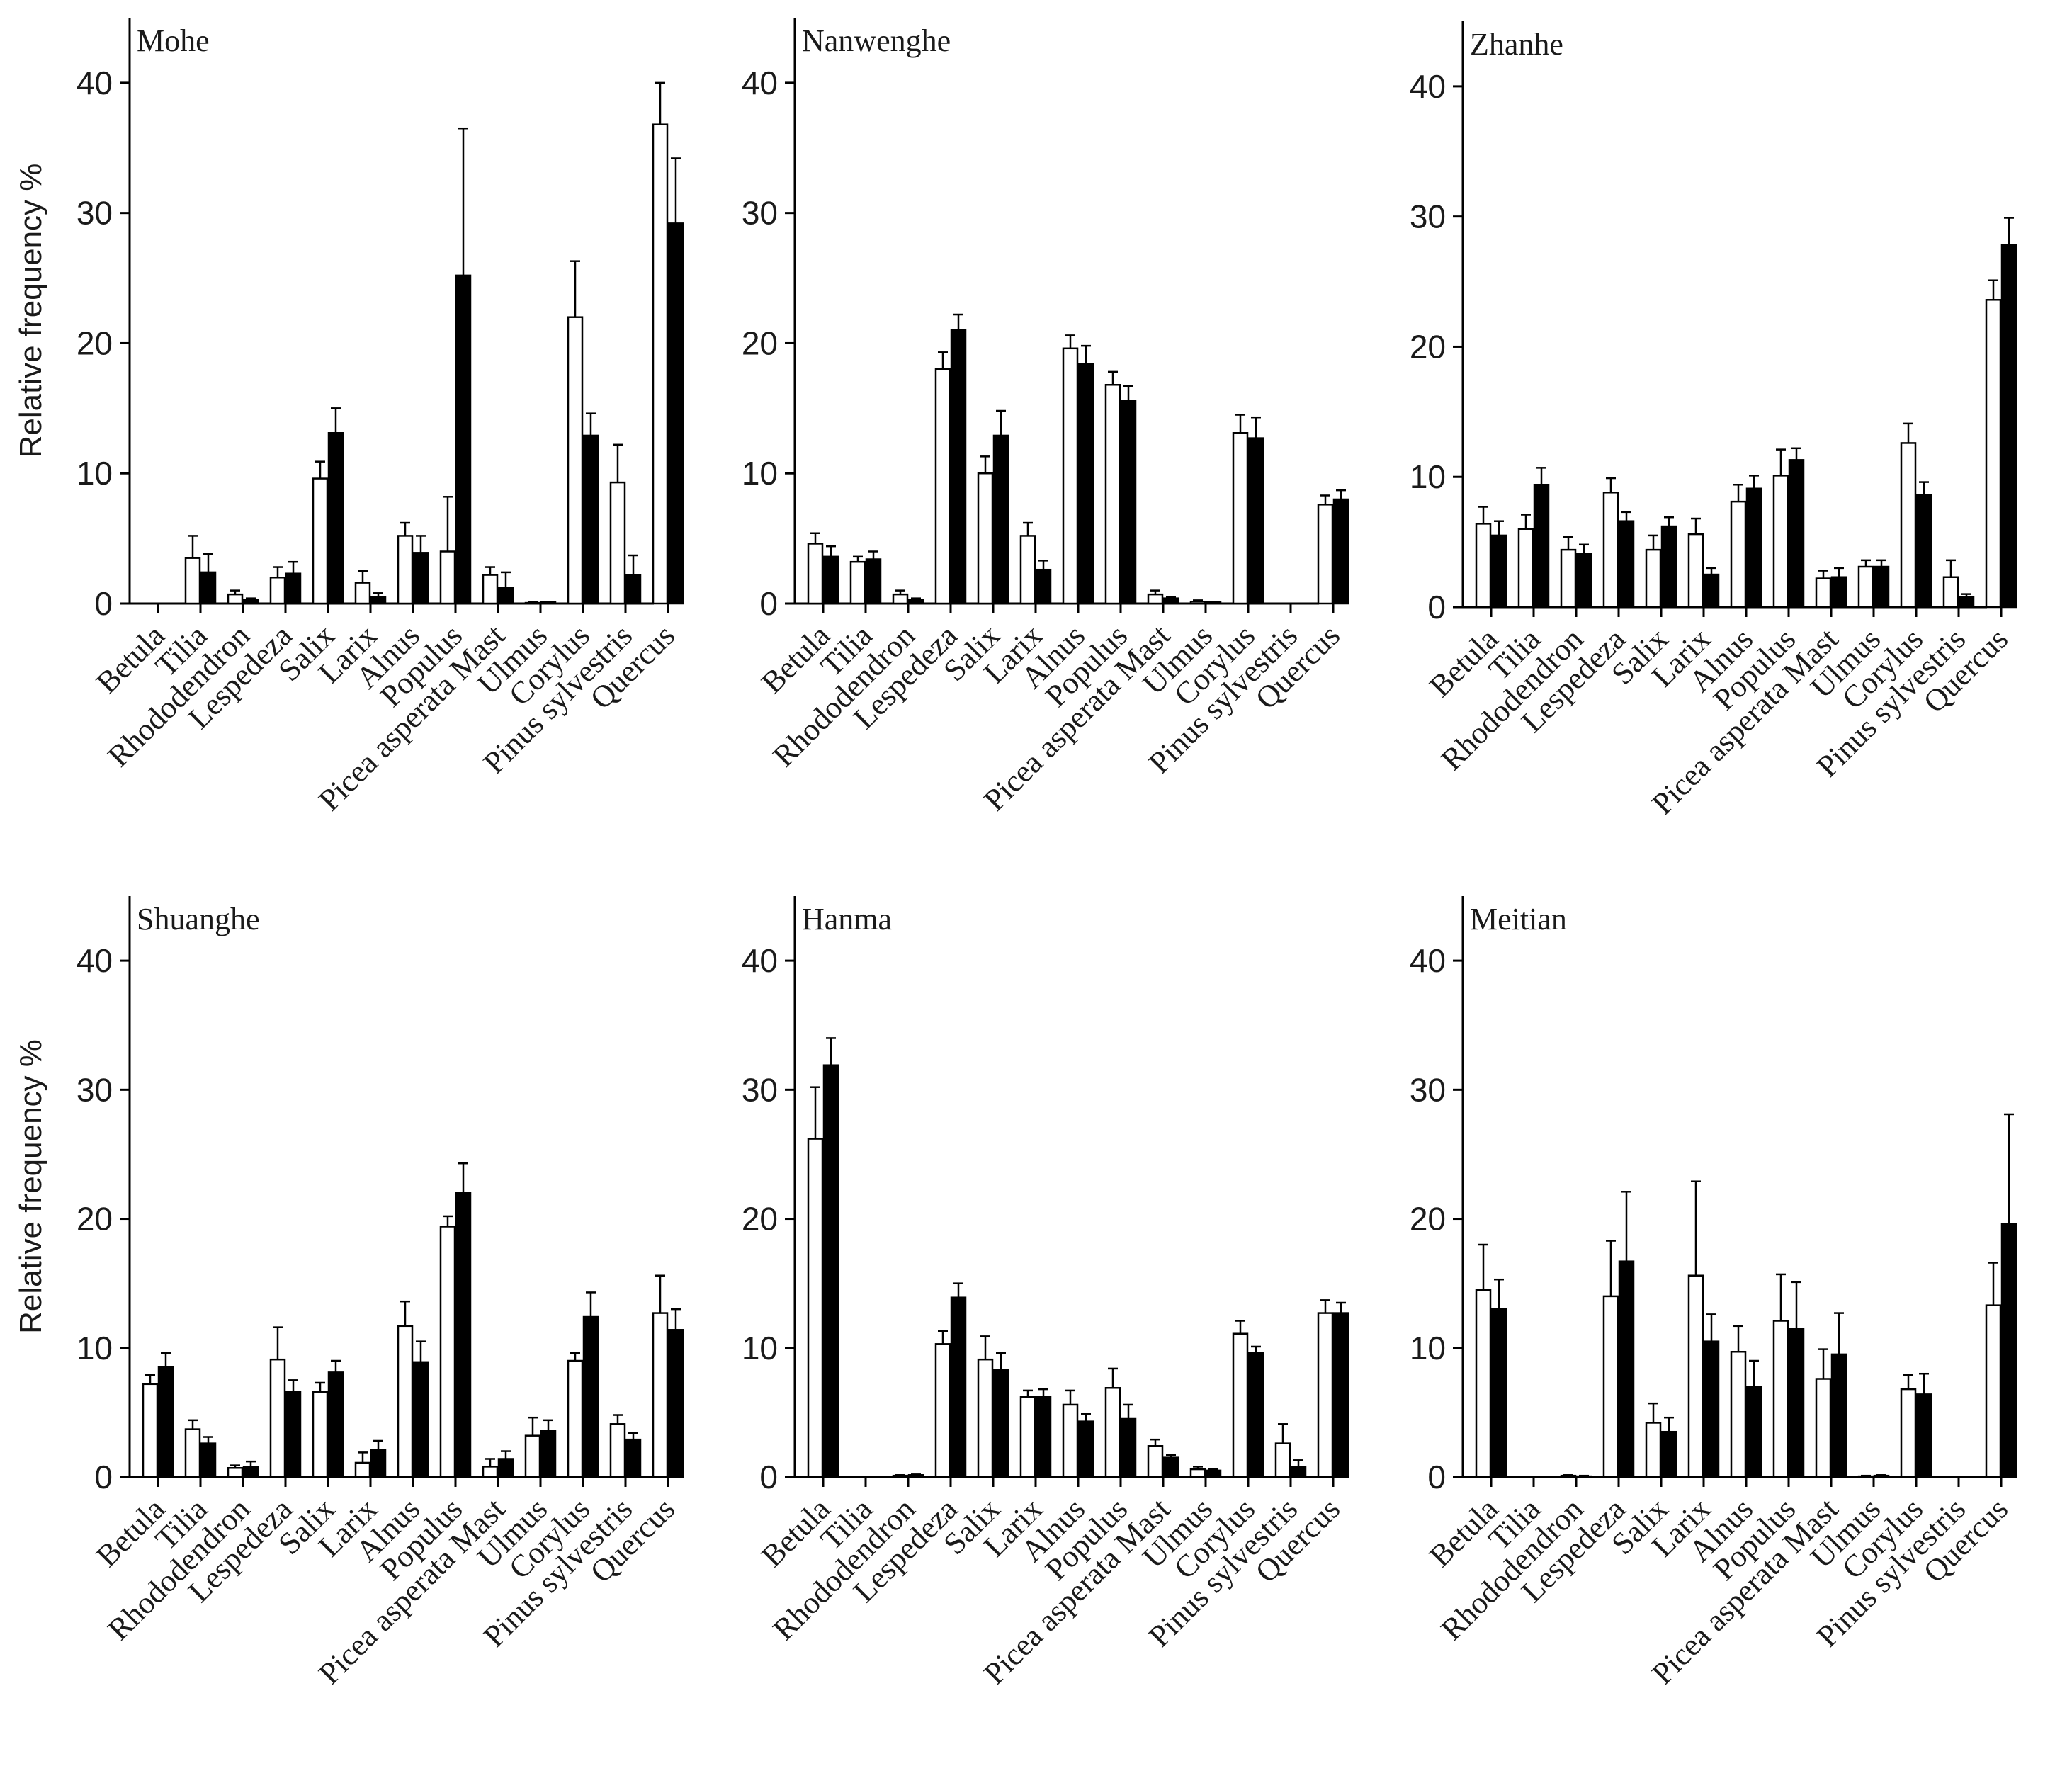 Image resolution: width=2072 pixels, height=1766 pixels. I want to click on panel-title: Zhanhe, so click(1516, 44).